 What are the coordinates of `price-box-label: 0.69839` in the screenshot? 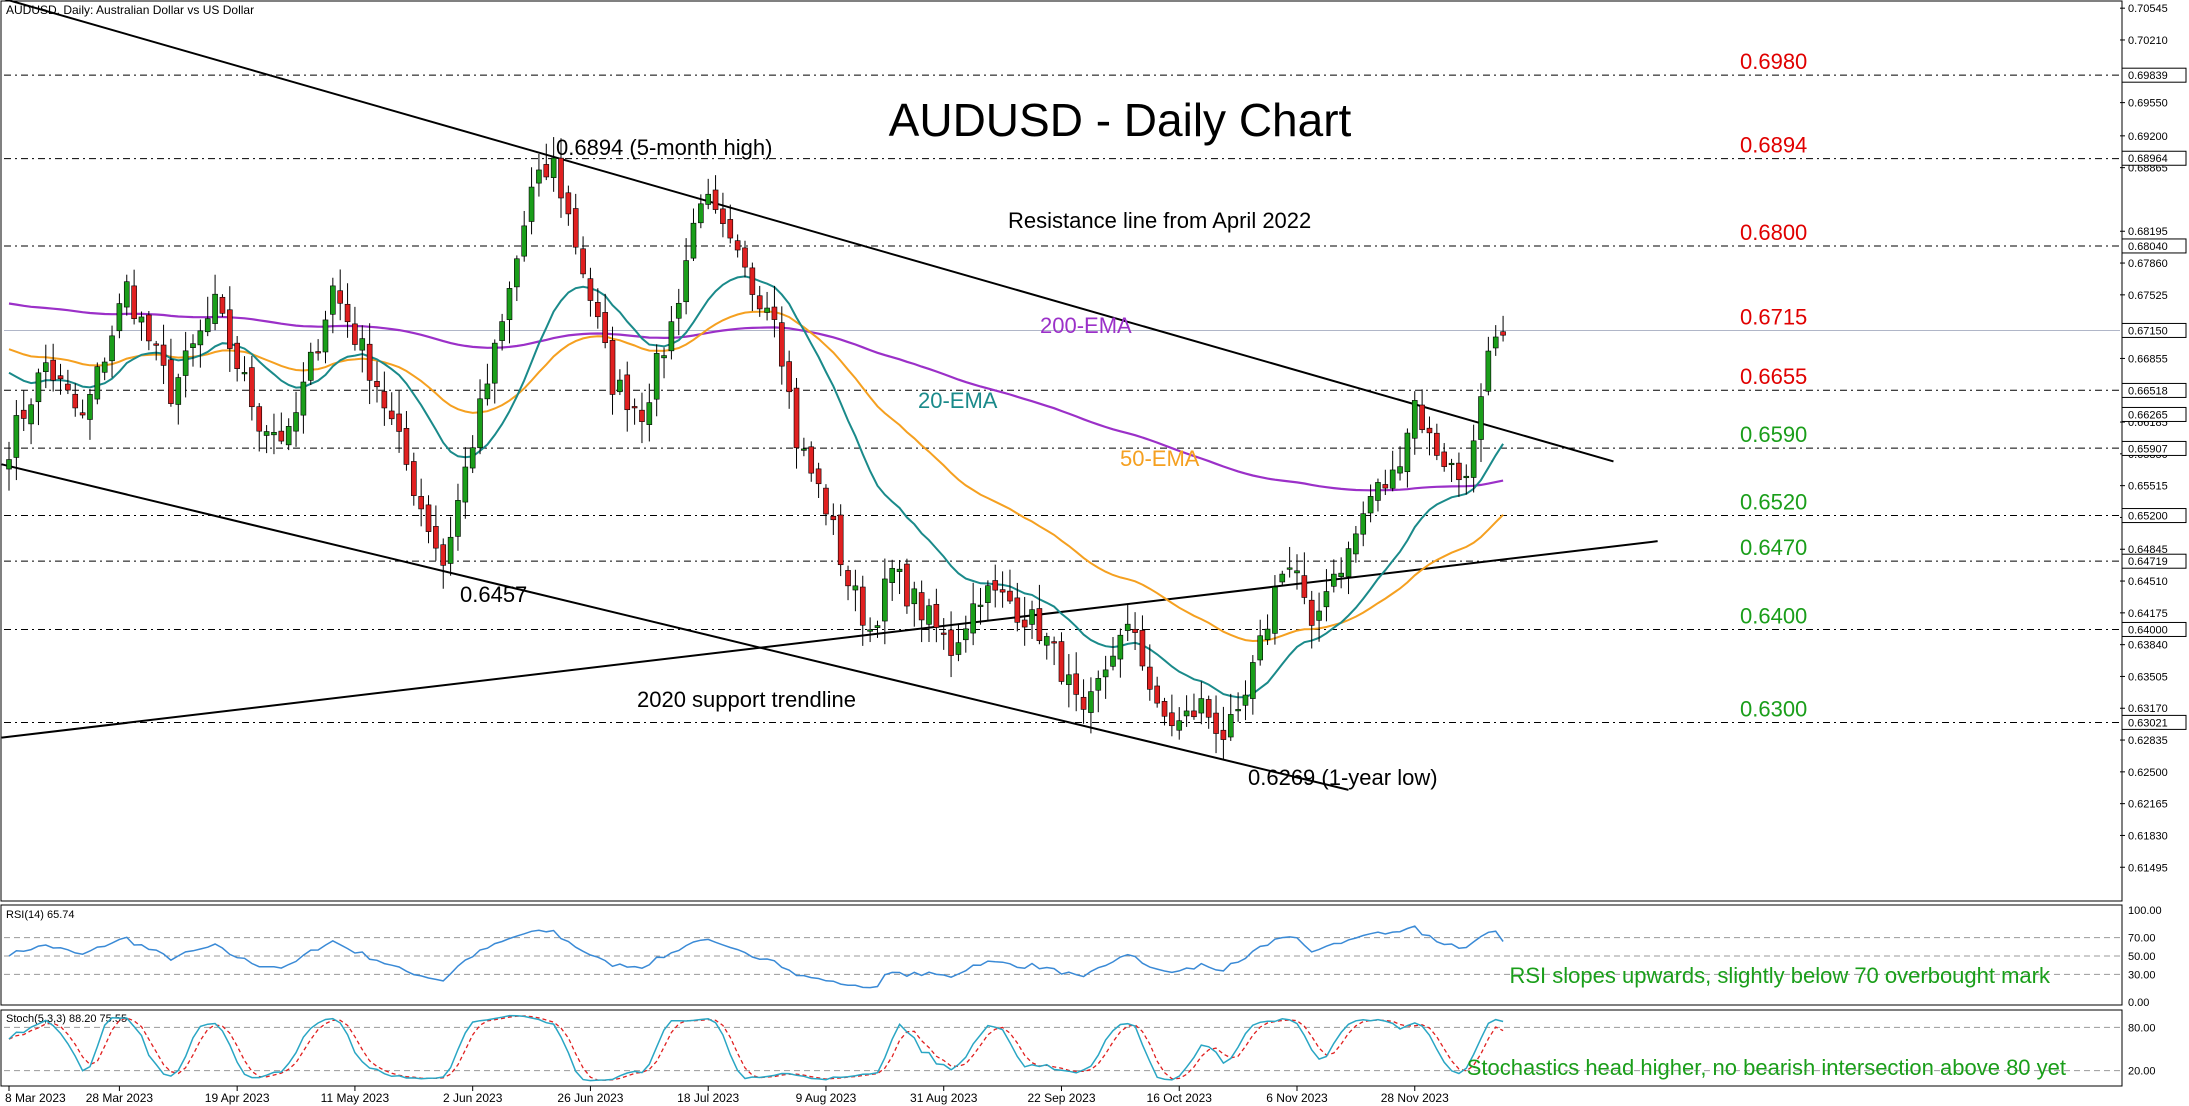 It's located at (2148, 76).